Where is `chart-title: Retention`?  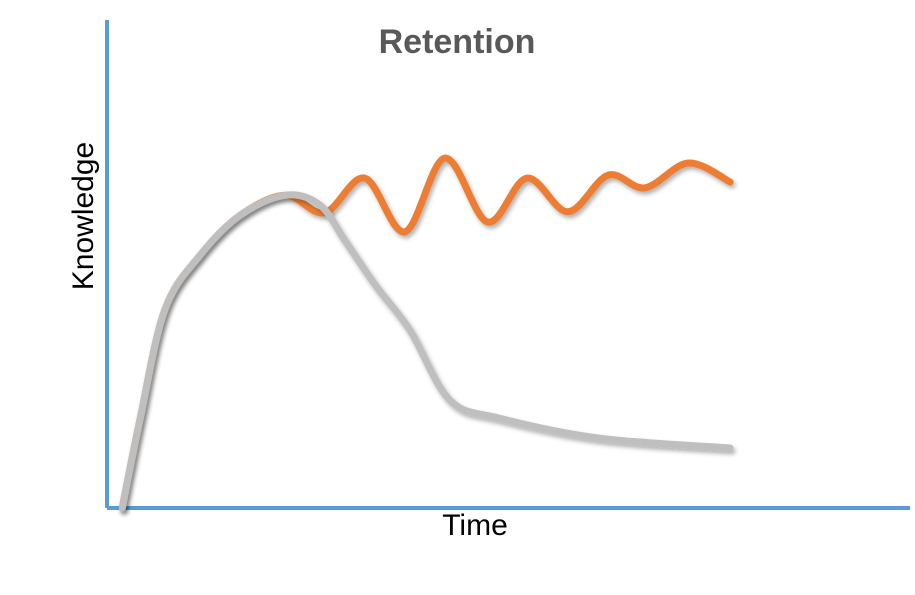
chart-title: Retention is located at coordinates (457, 42).